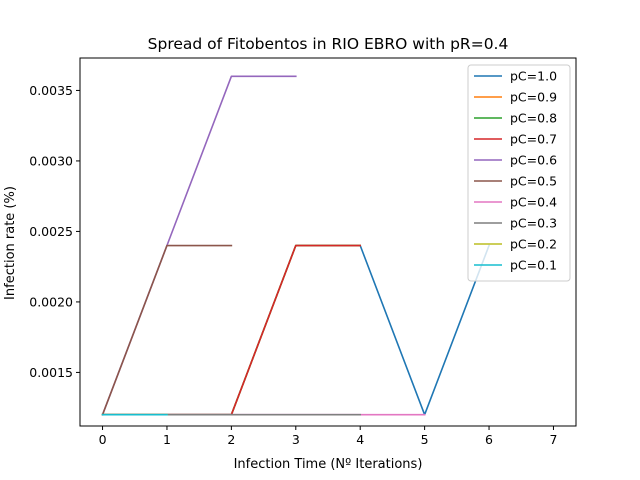 This screenshot has height=480, width=640. I want to click on y-axis-label: Infection rate (%), so click(10, 243).